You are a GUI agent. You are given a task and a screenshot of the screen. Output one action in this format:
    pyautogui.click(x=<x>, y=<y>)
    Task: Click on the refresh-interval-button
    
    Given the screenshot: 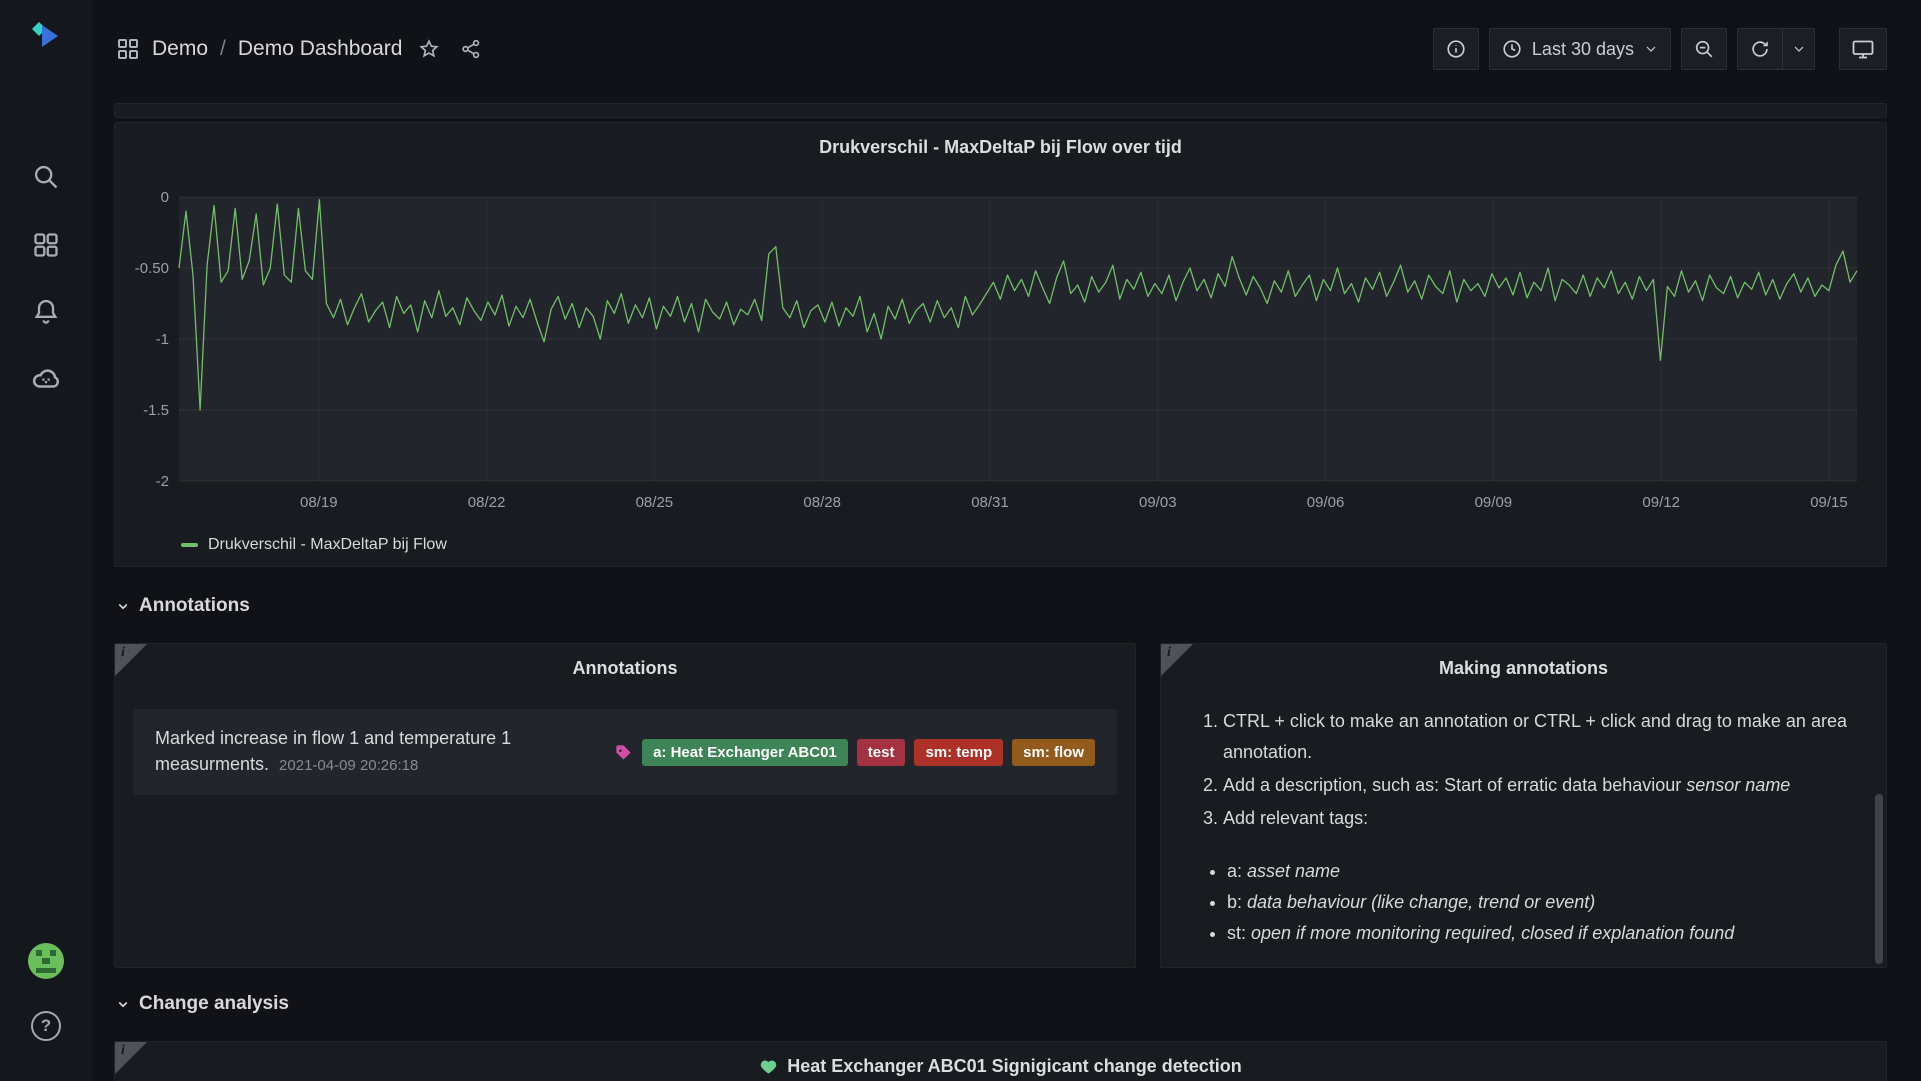 What is the action you would take?
    pyautogui.click(x=1799, y=49)
    